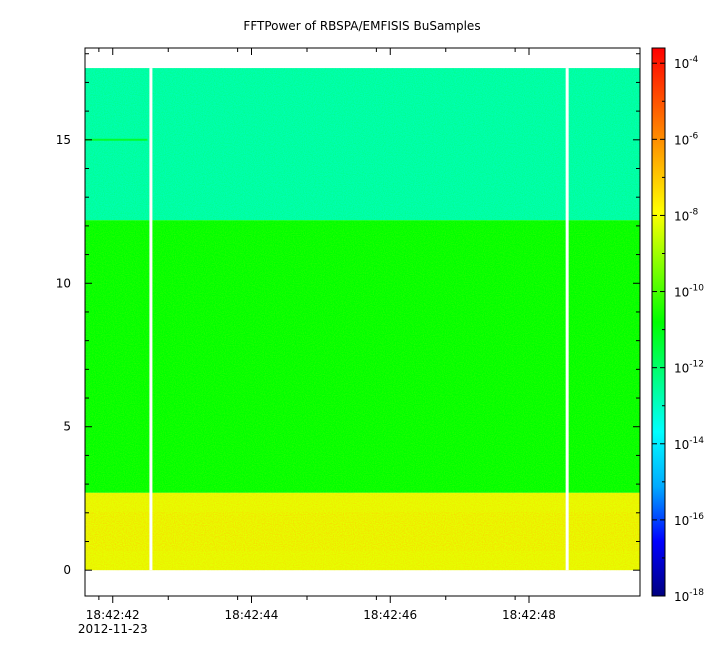  I want to click on colorbar-tick-label: 10⁻⁴, so click(686, 63).